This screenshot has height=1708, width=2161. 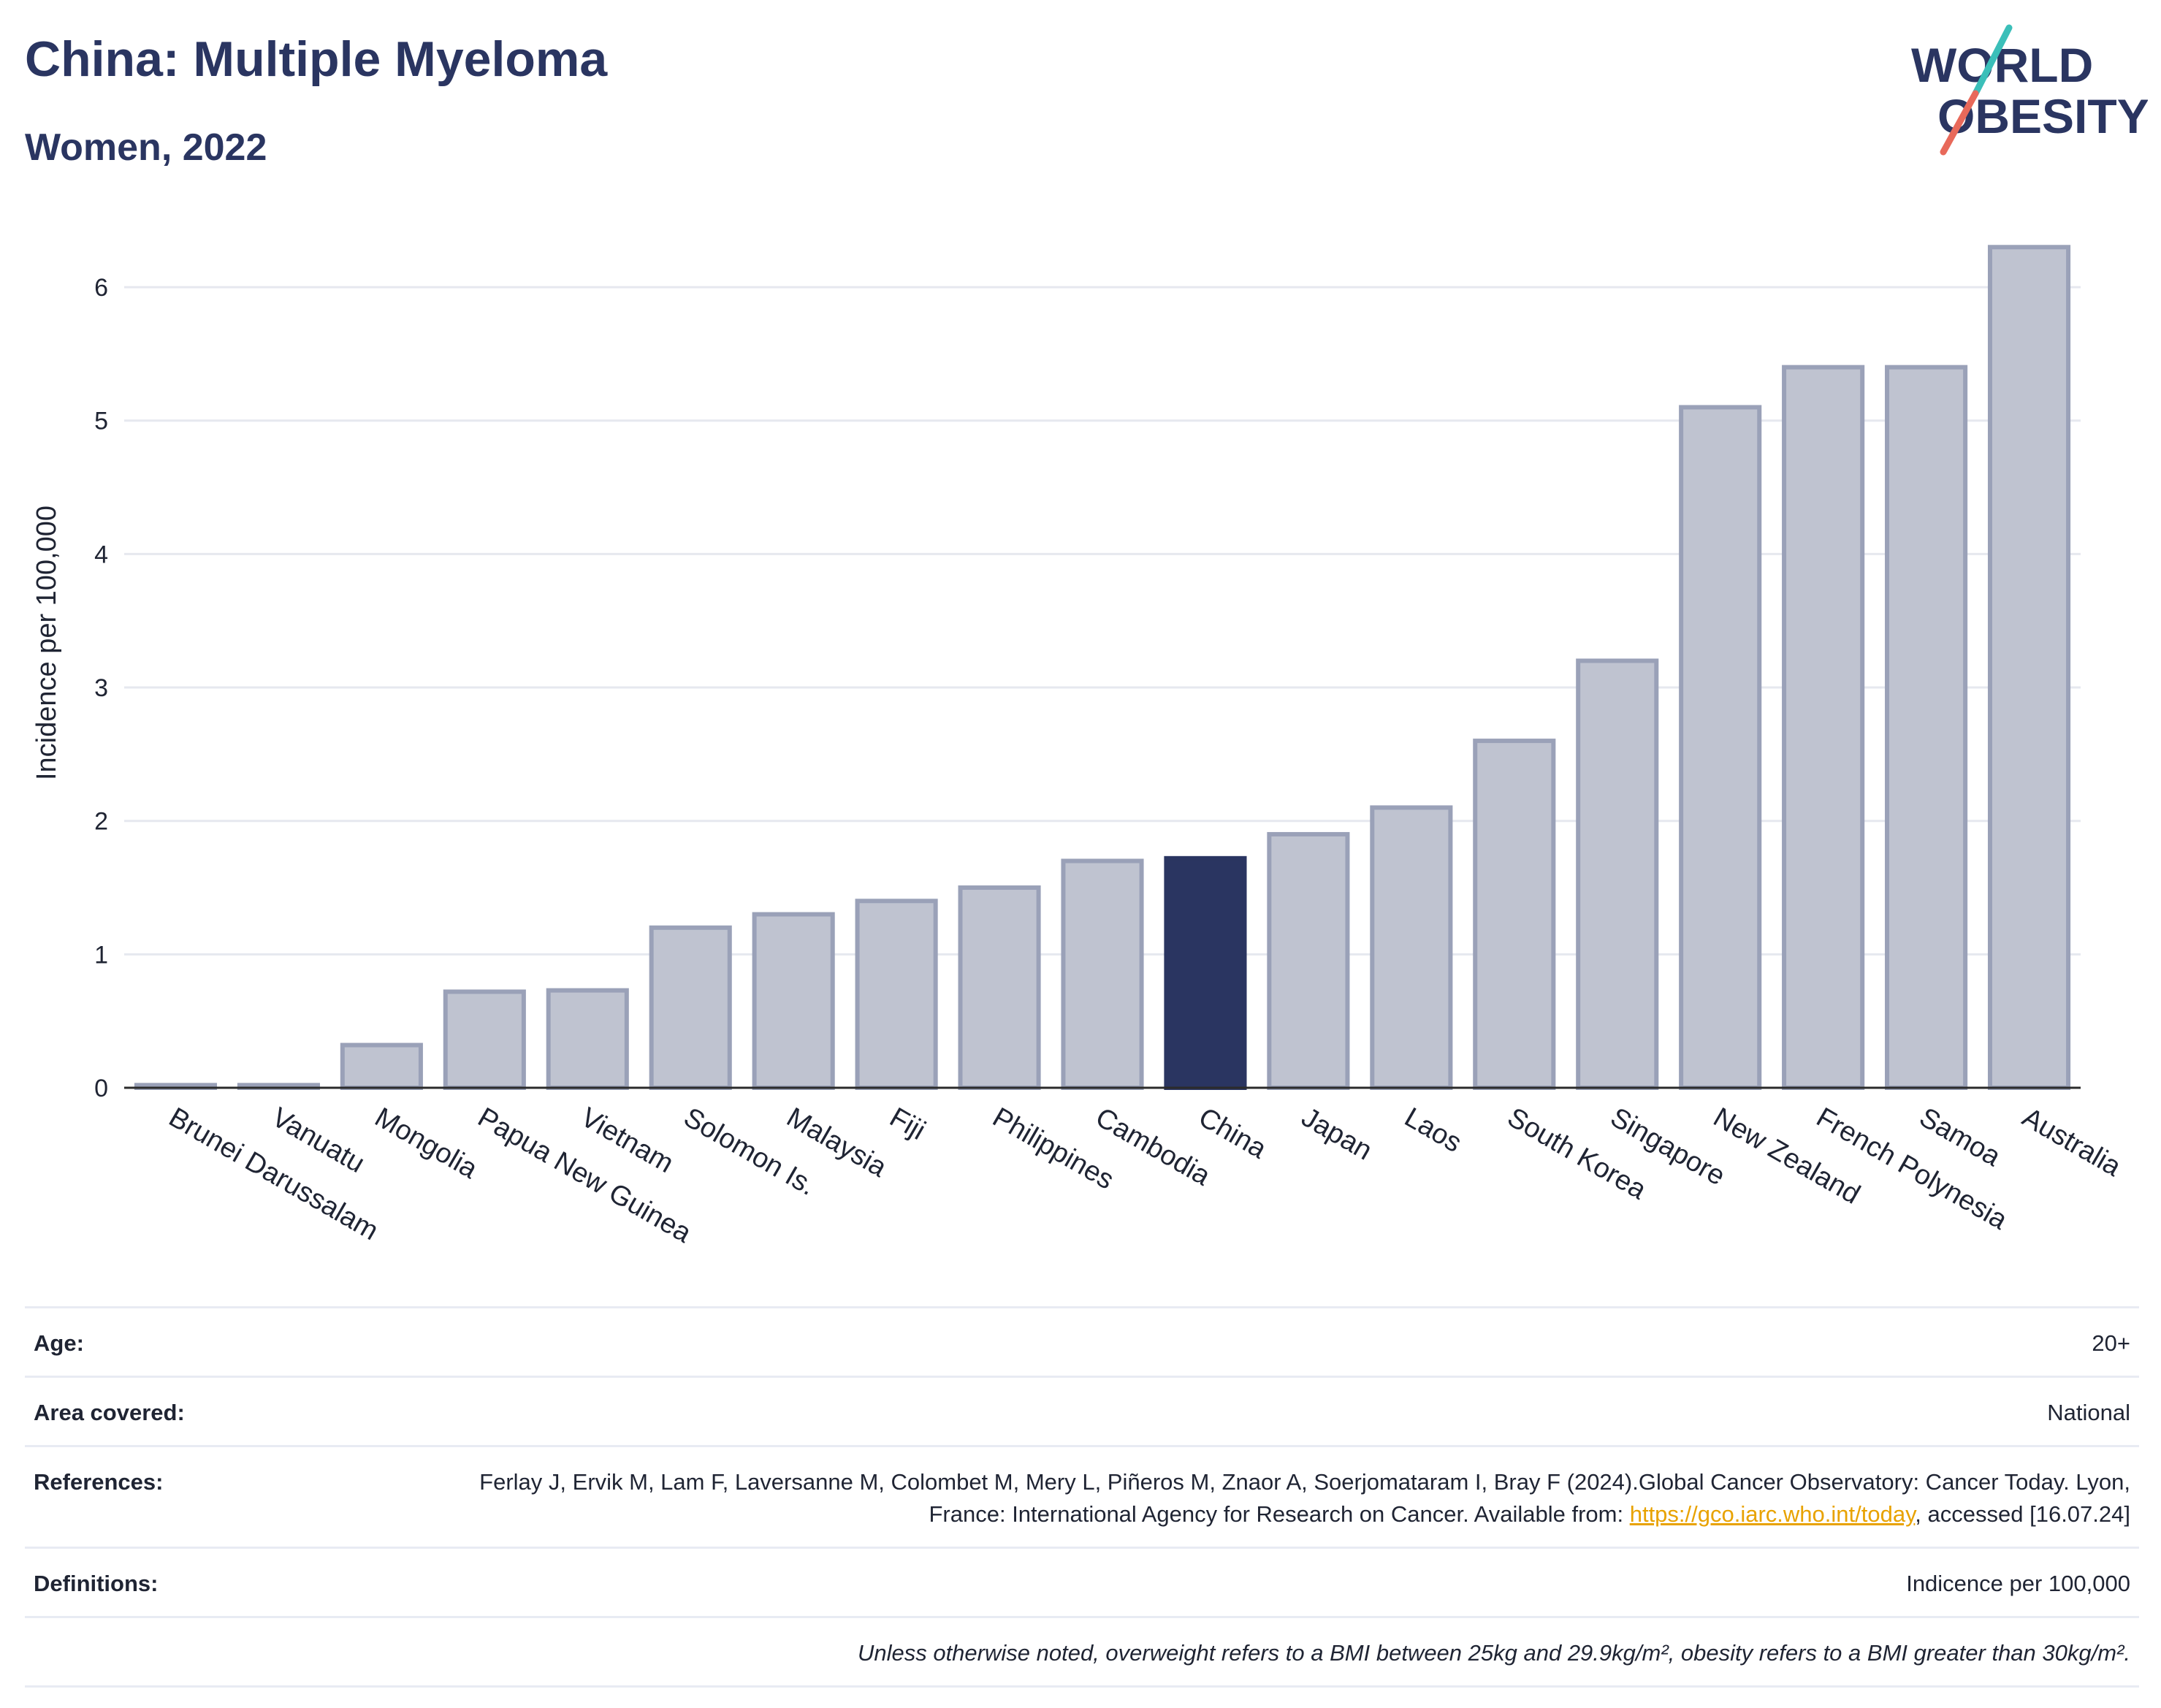 I want to click on y-tick-label: 5, so click(x=101, y=421).